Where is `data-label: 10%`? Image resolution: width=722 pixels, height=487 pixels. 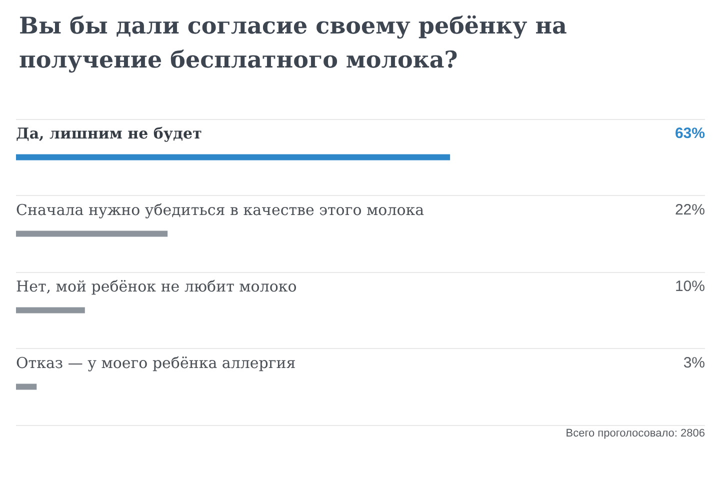 data-label: 10% is located at coordinates (689, 286).